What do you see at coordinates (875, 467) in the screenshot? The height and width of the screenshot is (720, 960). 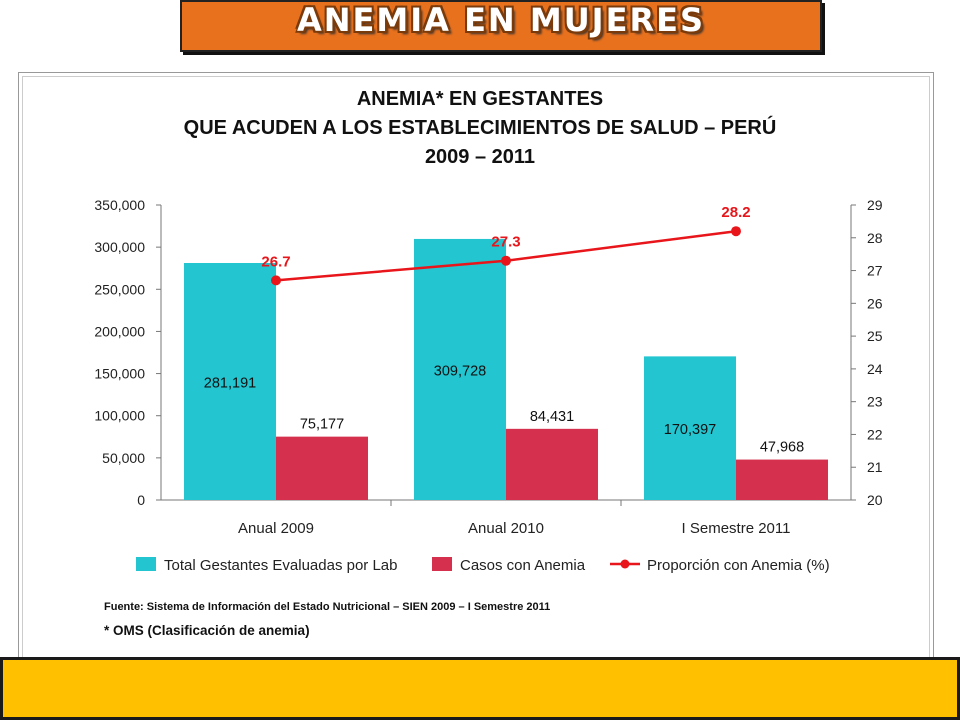 I see `y-right-tick-label: 21` at bounding box center [875, 467].